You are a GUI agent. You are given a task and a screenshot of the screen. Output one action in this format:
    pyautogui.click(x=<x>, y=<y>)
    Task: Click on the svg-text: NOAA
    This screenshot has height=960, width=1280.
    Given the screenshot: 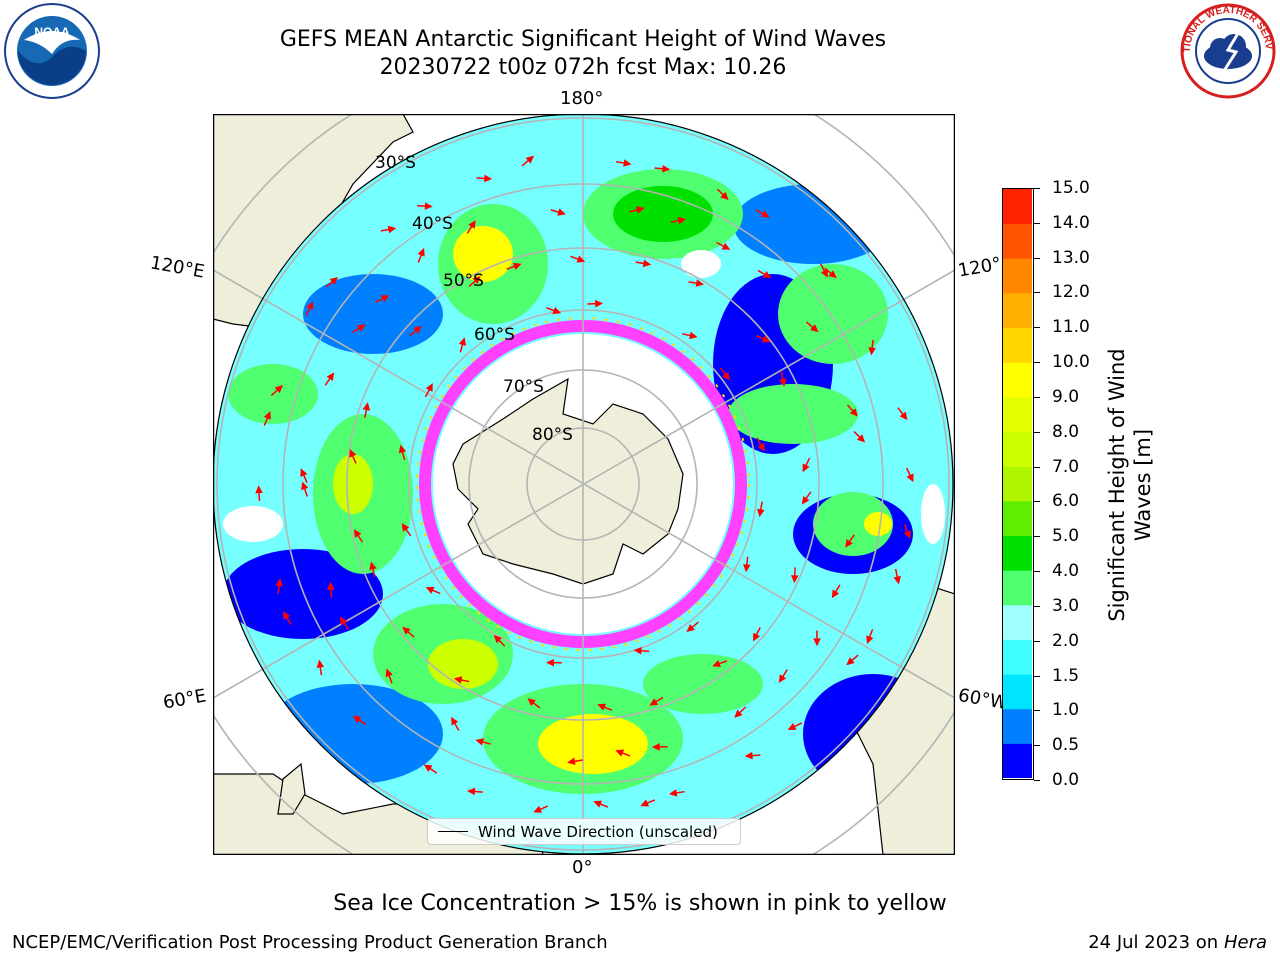 What is the action you would take?
    pyautogui.click(x=52, y=32)
    